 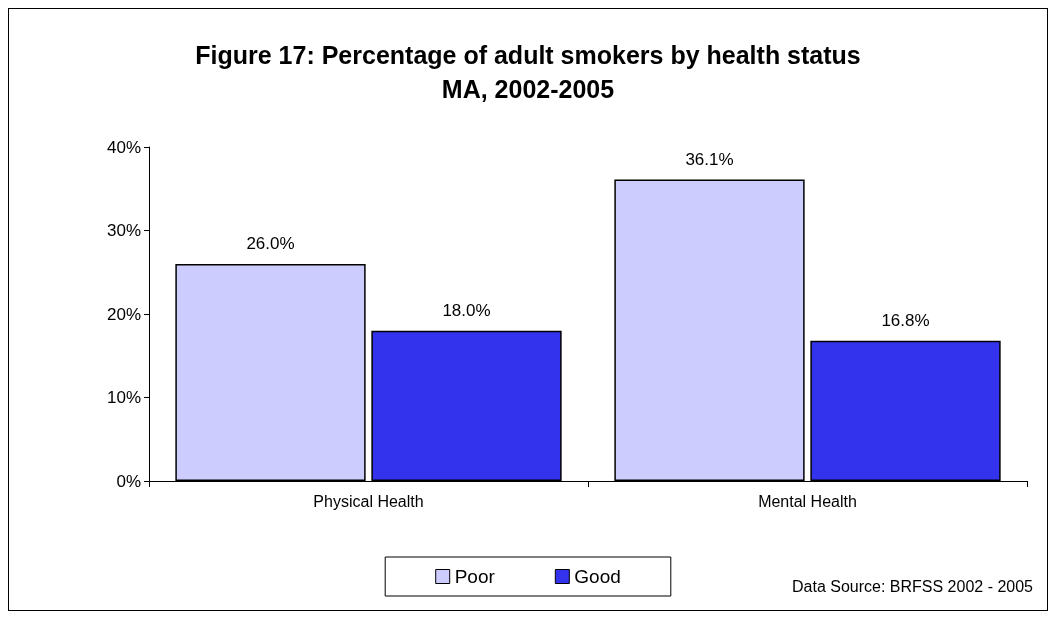 What do you see at coordinates (128, 481) in the screenshot?
I see `y-tick-label: 0%` at bounding box center [128, 481].